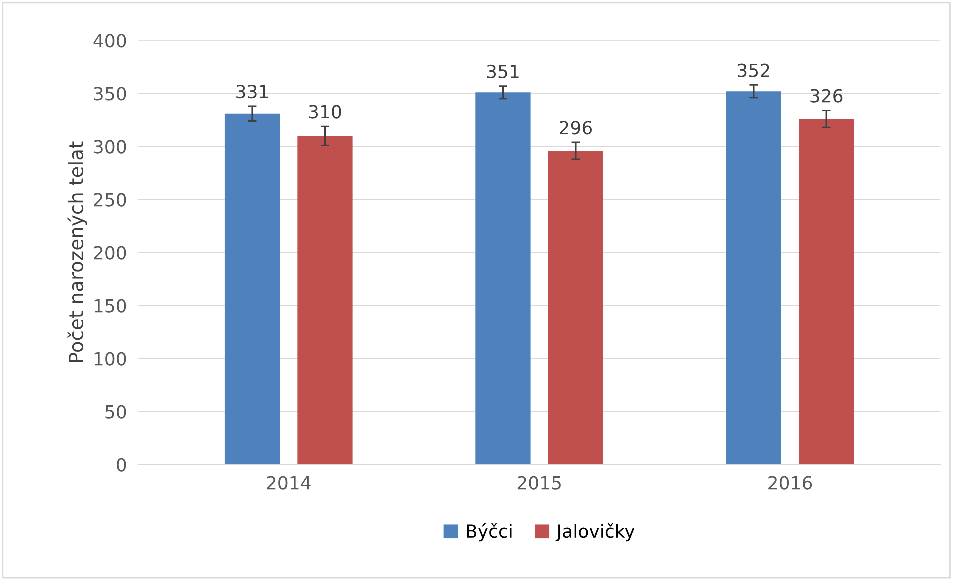 This screenshot has height=581, width=955. Describe the element at coordinates (110, 94) in the screenshot. I see `y-tick-label: 350` at that location.